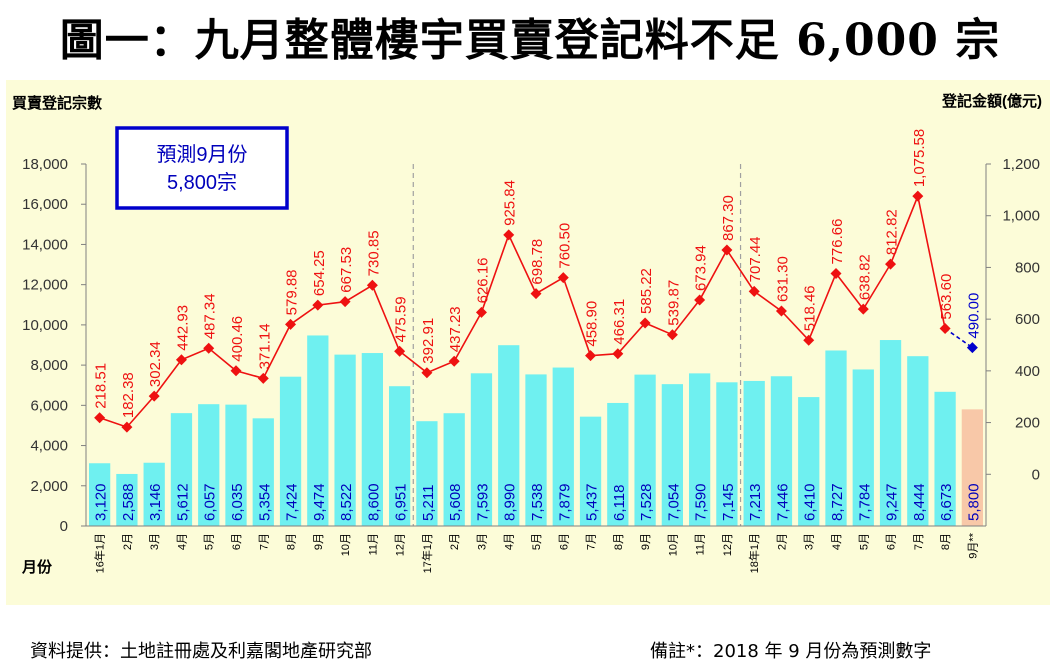 The width and height of the screenshot is (1060, 672). Describe the element at coordinates (728, 544) in the screenshot. I see `x-tick-label: 12月` at that location.